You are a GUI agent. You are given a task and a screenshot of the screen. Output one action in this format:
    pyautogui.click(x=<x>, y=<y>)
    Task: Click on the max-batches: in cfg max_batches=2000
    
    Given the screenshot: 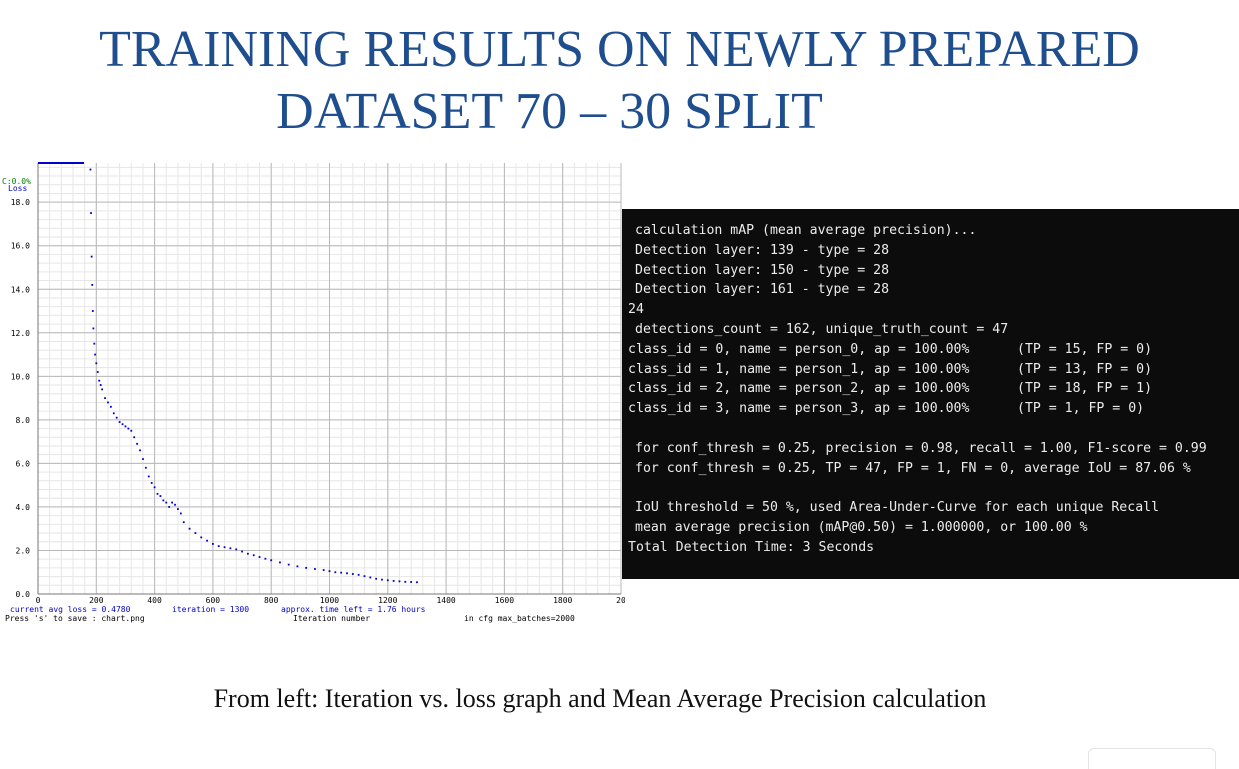 What is the action you would take?
    pyautogui.click(x=519, y=618)
    